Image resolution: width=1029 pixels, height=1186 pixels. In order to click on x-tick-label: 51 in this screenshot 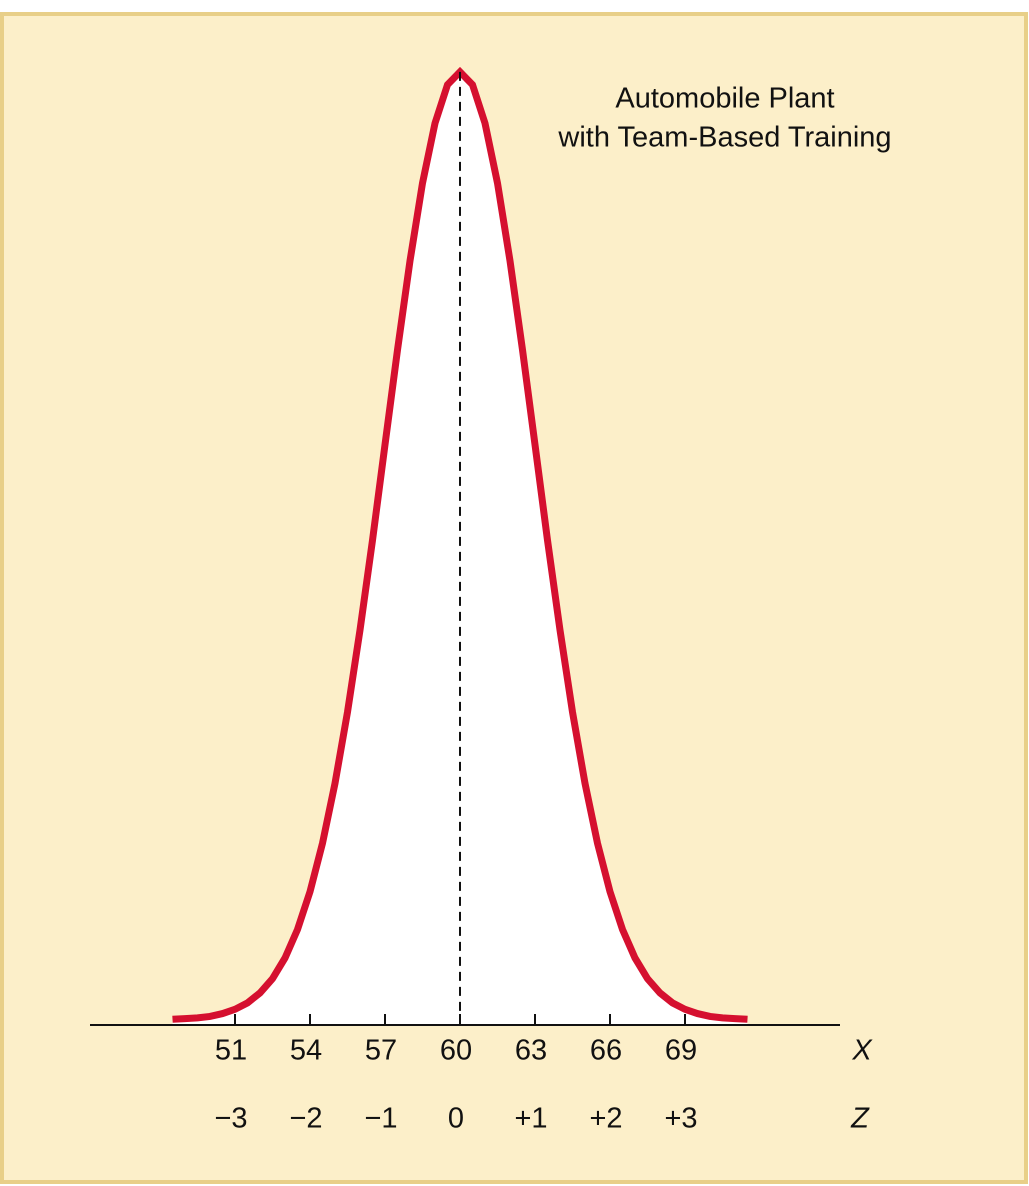, I will do `click(231, 1051)`.